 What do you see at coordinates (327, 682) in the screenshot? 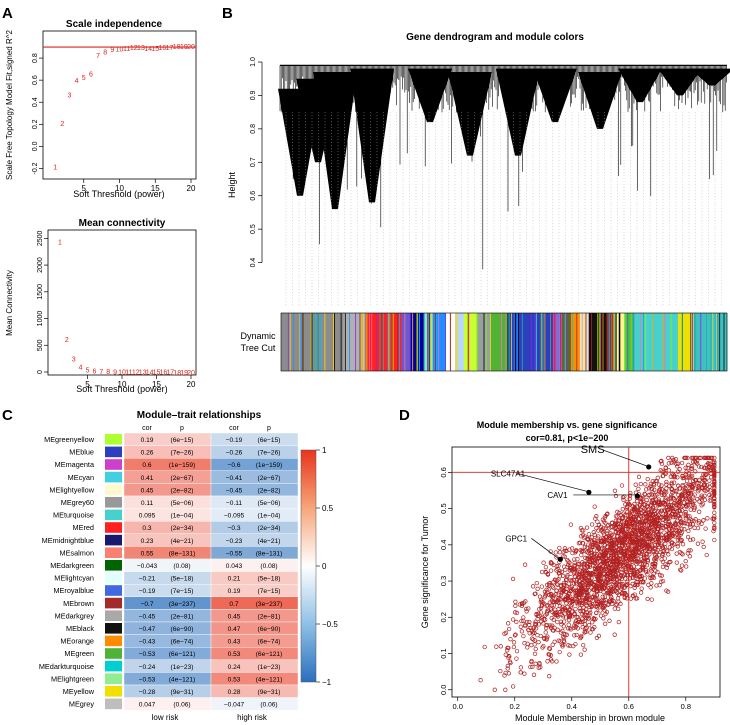
I see `scale-tick-label: −1` at bounding box center [327, 682].